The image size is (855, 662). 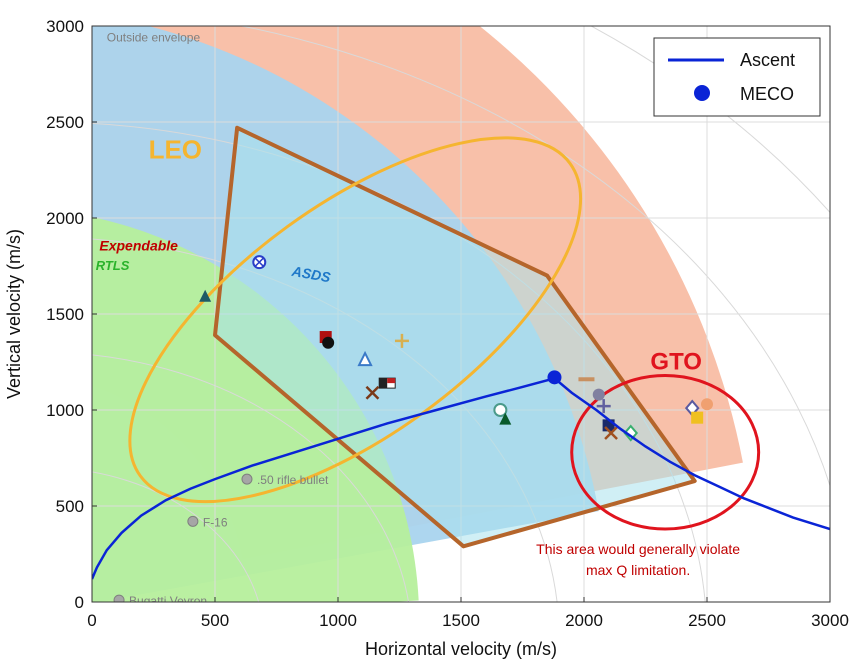 What do you see at coordinates (338, 620) in the screenshot?
I see `x-tick-label: 1000` at bounding box center [338, 620].